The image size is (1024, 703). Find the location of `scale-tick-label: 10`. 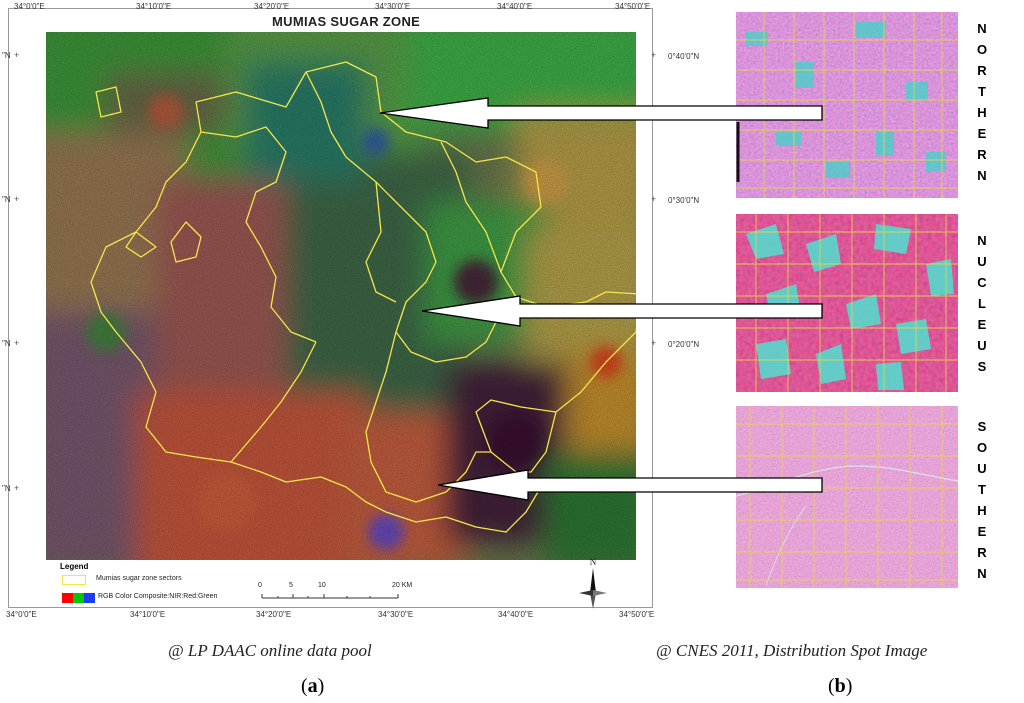

scale-tick-label: 10 is located at coordinates (322, 585).